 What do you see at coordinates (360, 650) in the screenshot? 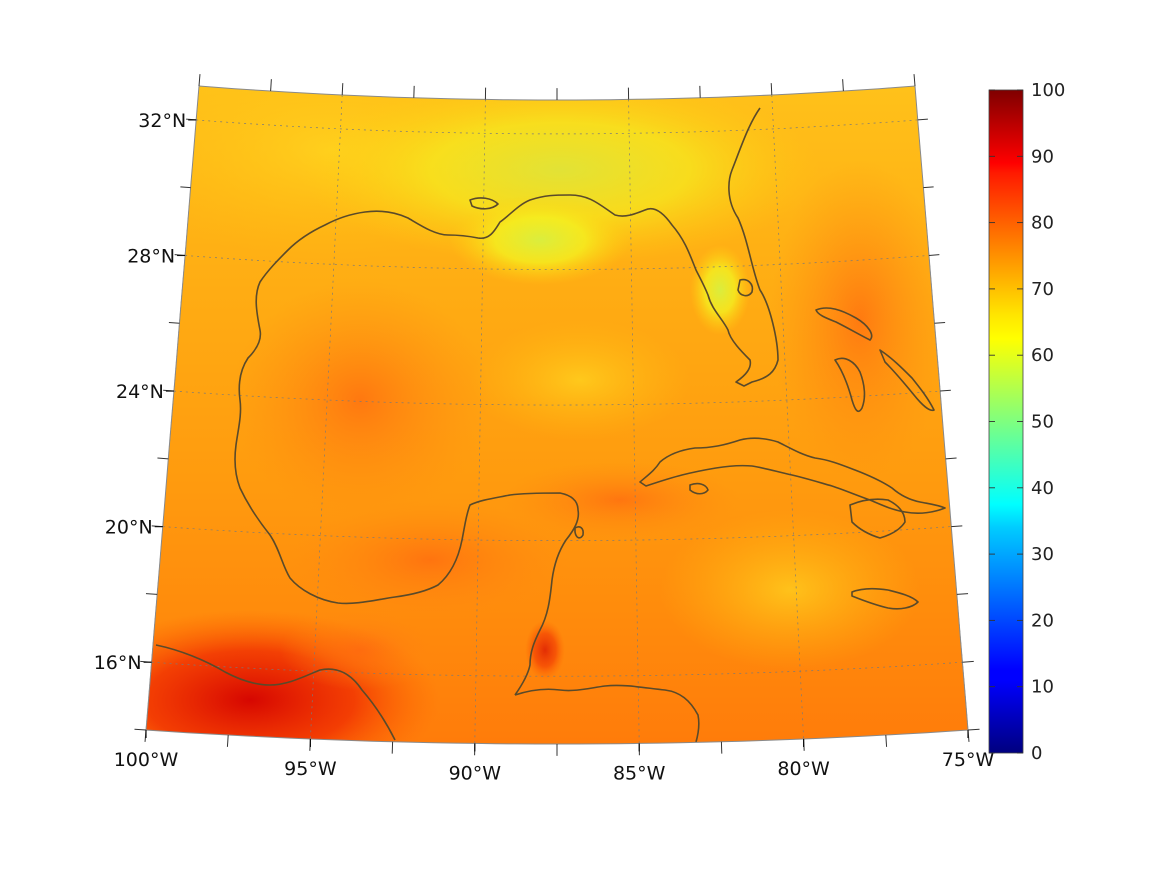
I see `field-red-tehuantepec` at bounding box center [360, 650].